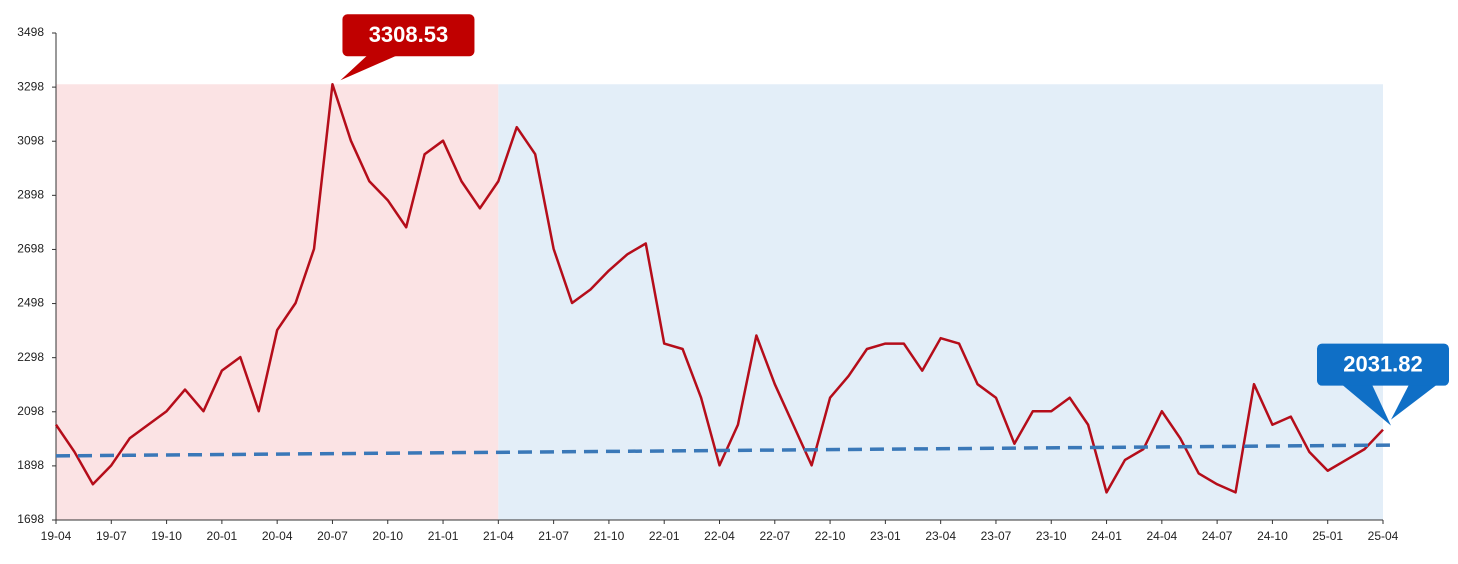 The height and width of the screenshot is (564, 1458). Describe the element at coordinates (30, 86) in the screenshot. I see `y-tick-label: 3298` at that location.